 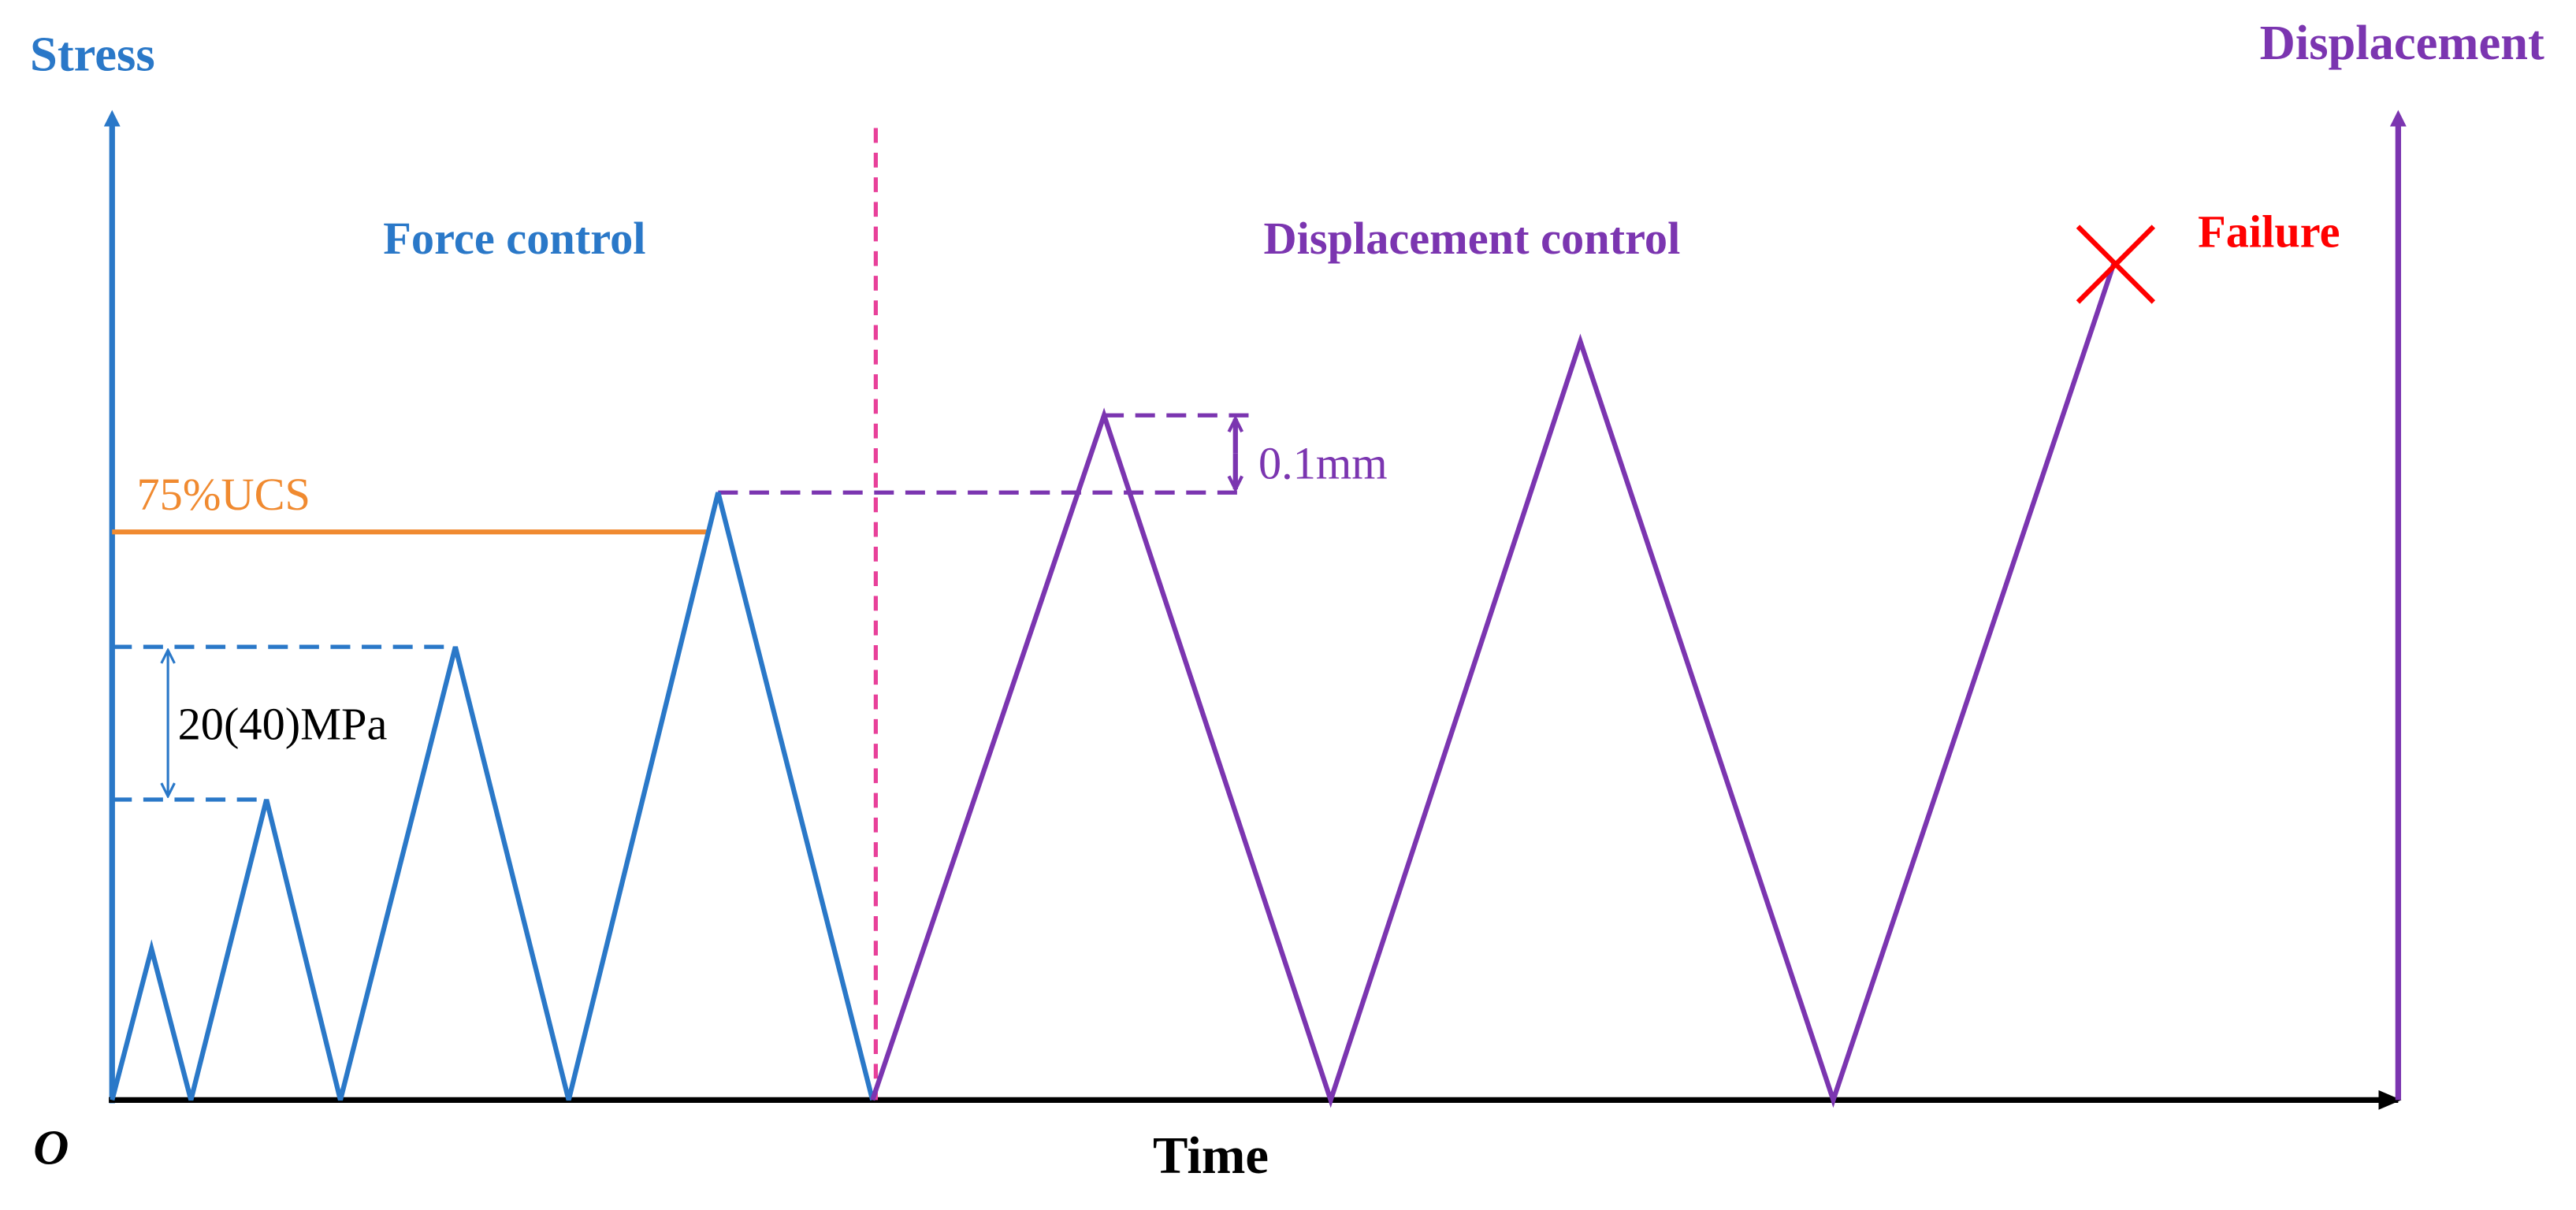 What do you see at coordinates (283, 724) in the screenshot?
I see `stress-step-label: 20(40)MPa` at bounding box center [283, 724].